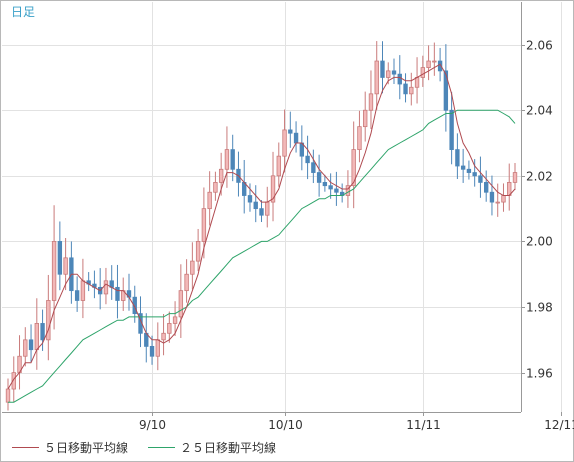  What do you see at coordinates (285, 425) in the screenshot?
I see `x-tick-label: 10/10` at bounding box center [285, 425].